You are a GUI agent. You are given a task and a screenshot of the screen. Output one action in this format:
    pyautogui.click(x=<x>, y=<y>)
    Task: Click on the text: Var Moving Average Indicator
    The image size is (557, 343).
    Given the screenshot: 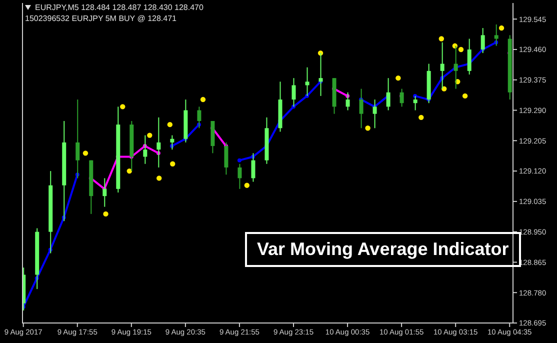 What is the action you would take?
    pyautogui.click(x=383, y=249)
    